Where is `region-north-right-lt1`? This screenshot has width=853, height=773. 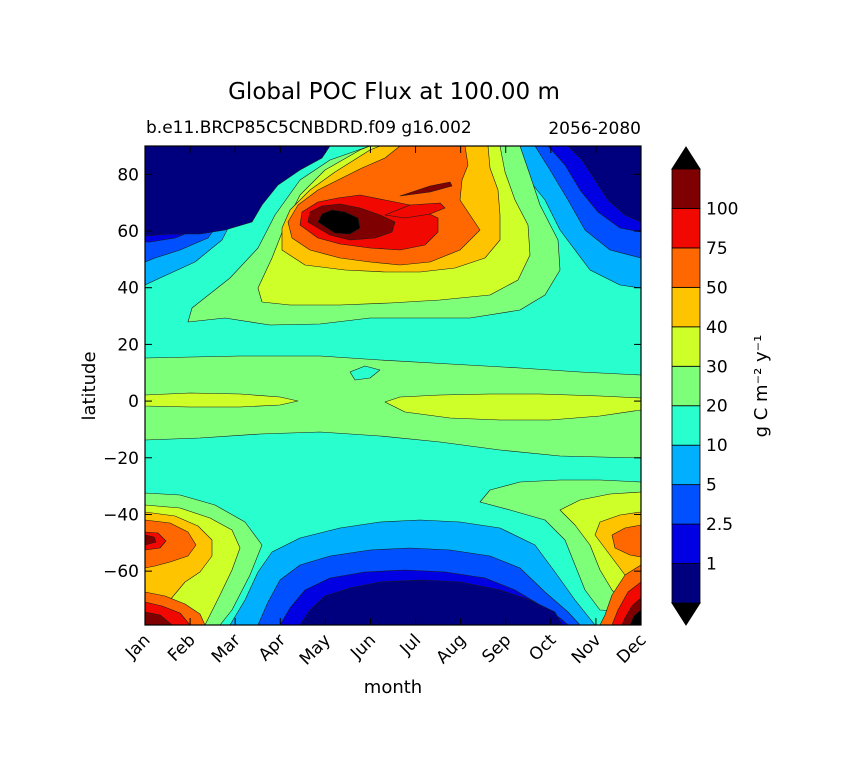
region-north-right-lt1 is located at coordinates (604, 184).